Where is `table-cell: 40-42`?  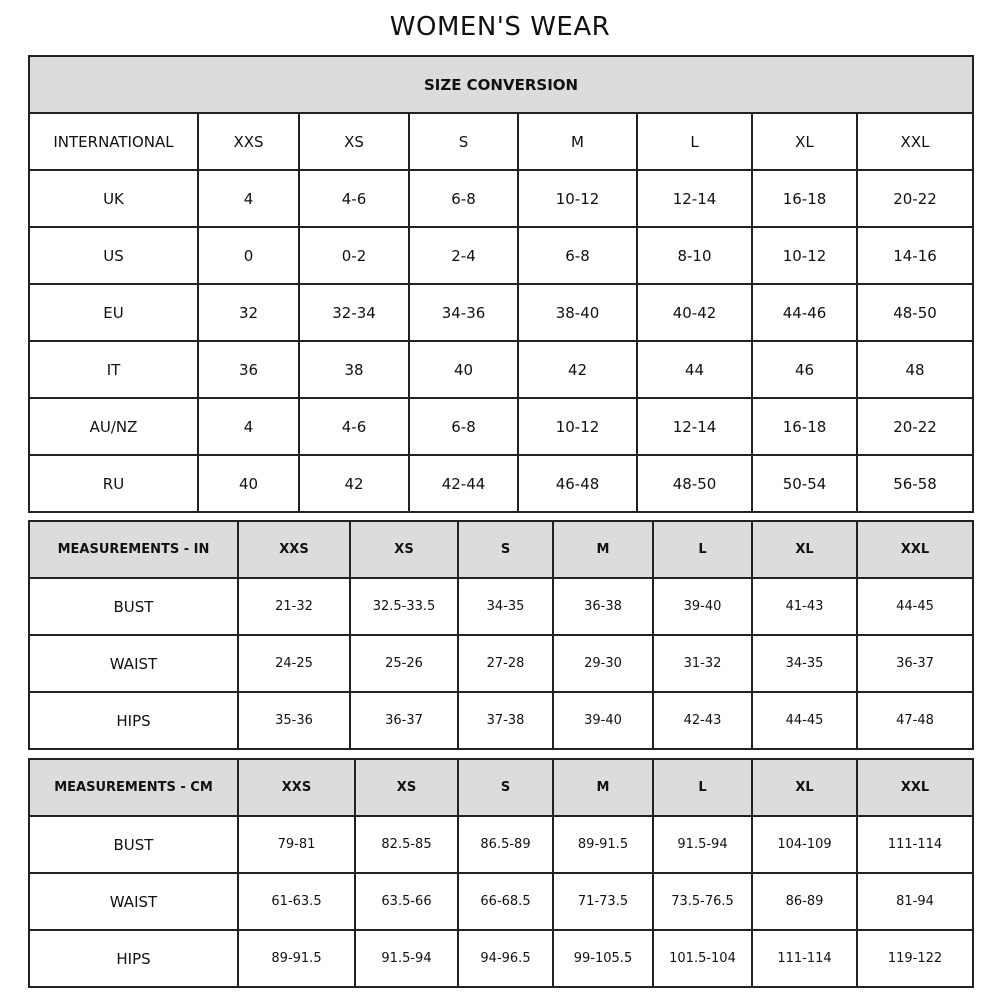 table-cell: 40-42 is located at coordinates (694, 312).